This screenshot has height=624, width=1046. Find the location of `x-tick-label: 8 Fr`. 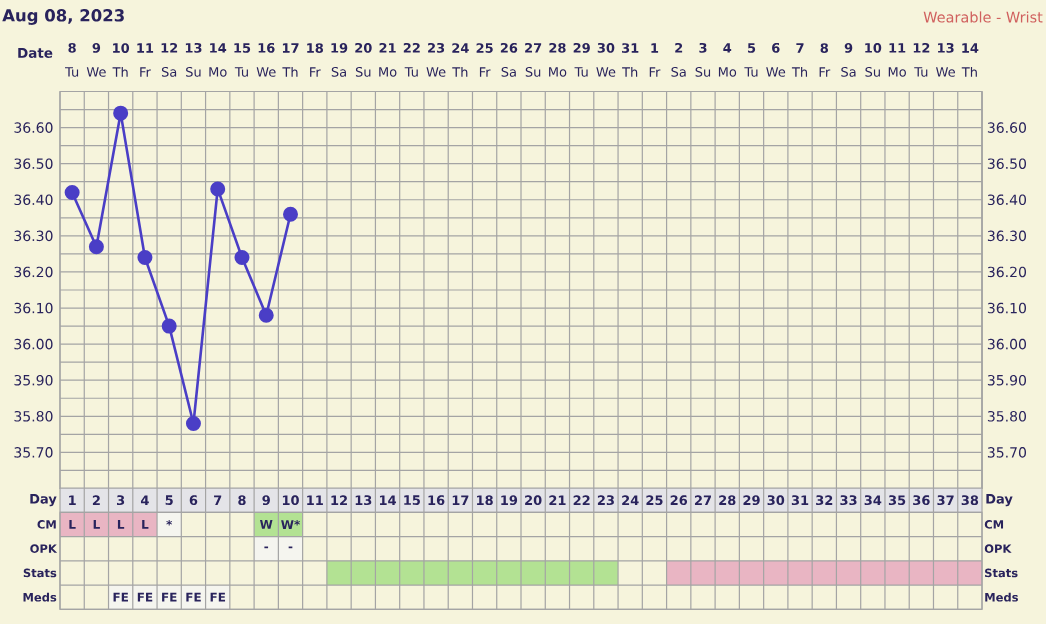

x-tick-label: 8 Fr is located at coordinates (825, 60).